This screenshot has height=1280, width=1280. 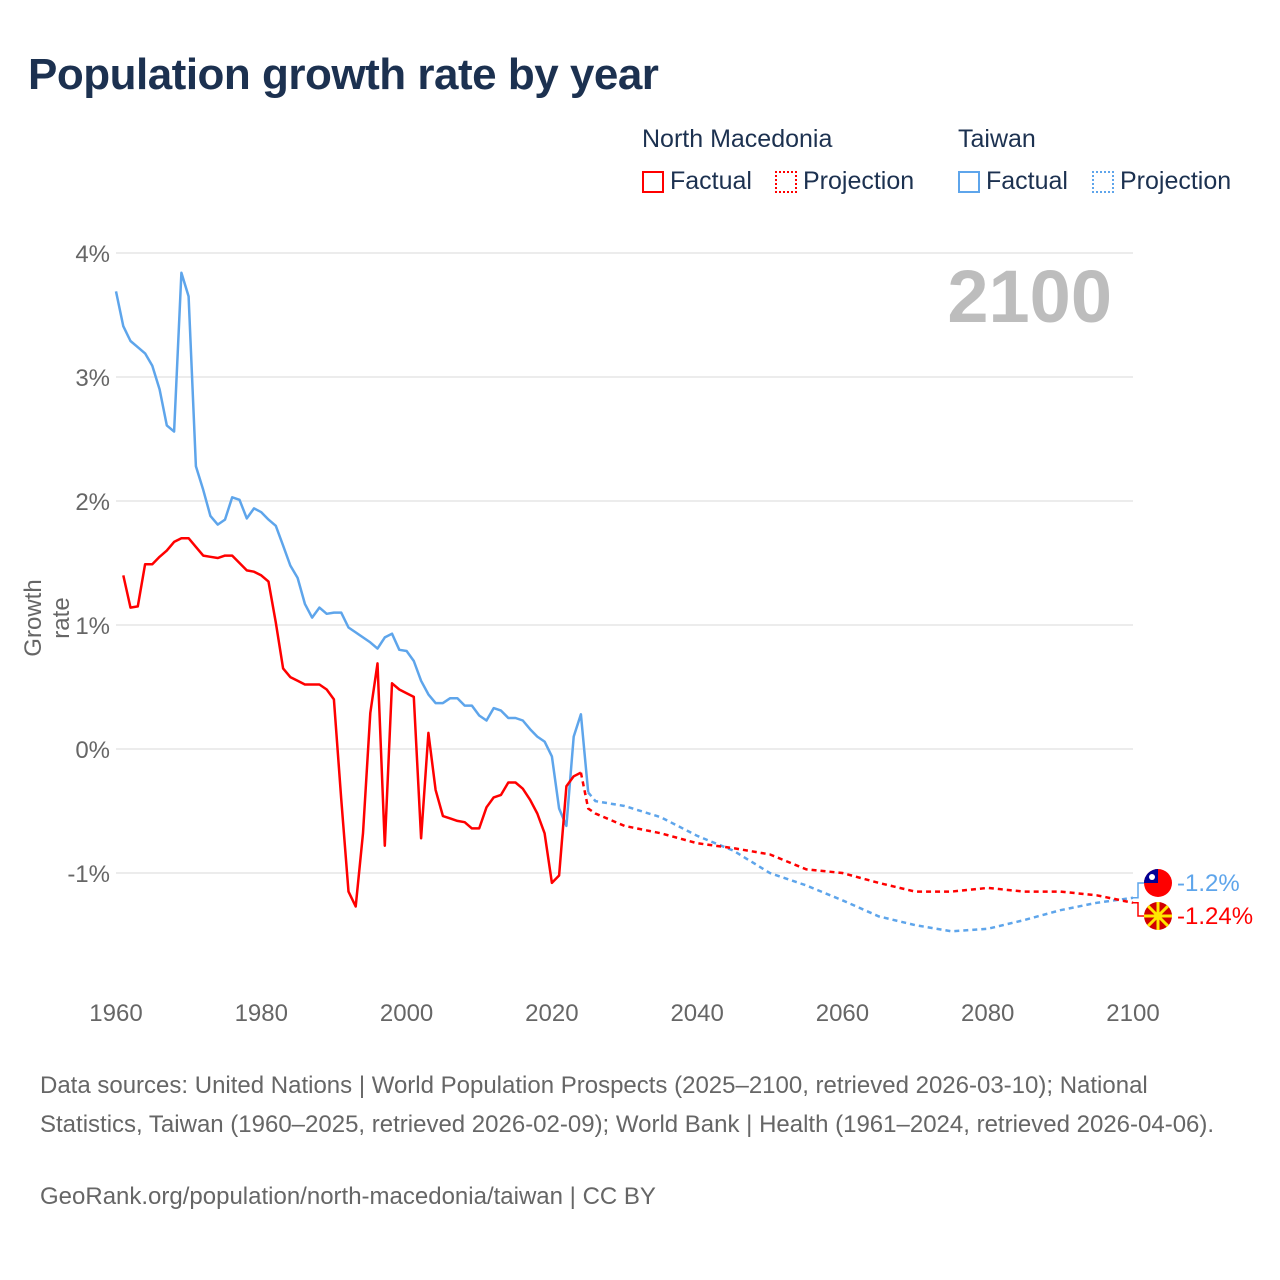 What do you see at coordinates (115, 1013) in the screenshot?
I see `x-tick-label: 1960` at bounding box center [115, 1013].